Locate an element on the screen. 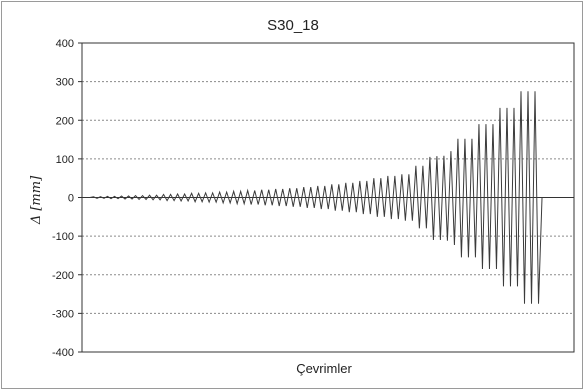 This screenshot has height=392, width=586. y-tick-label: 200 is located at coordinates (65, 121).